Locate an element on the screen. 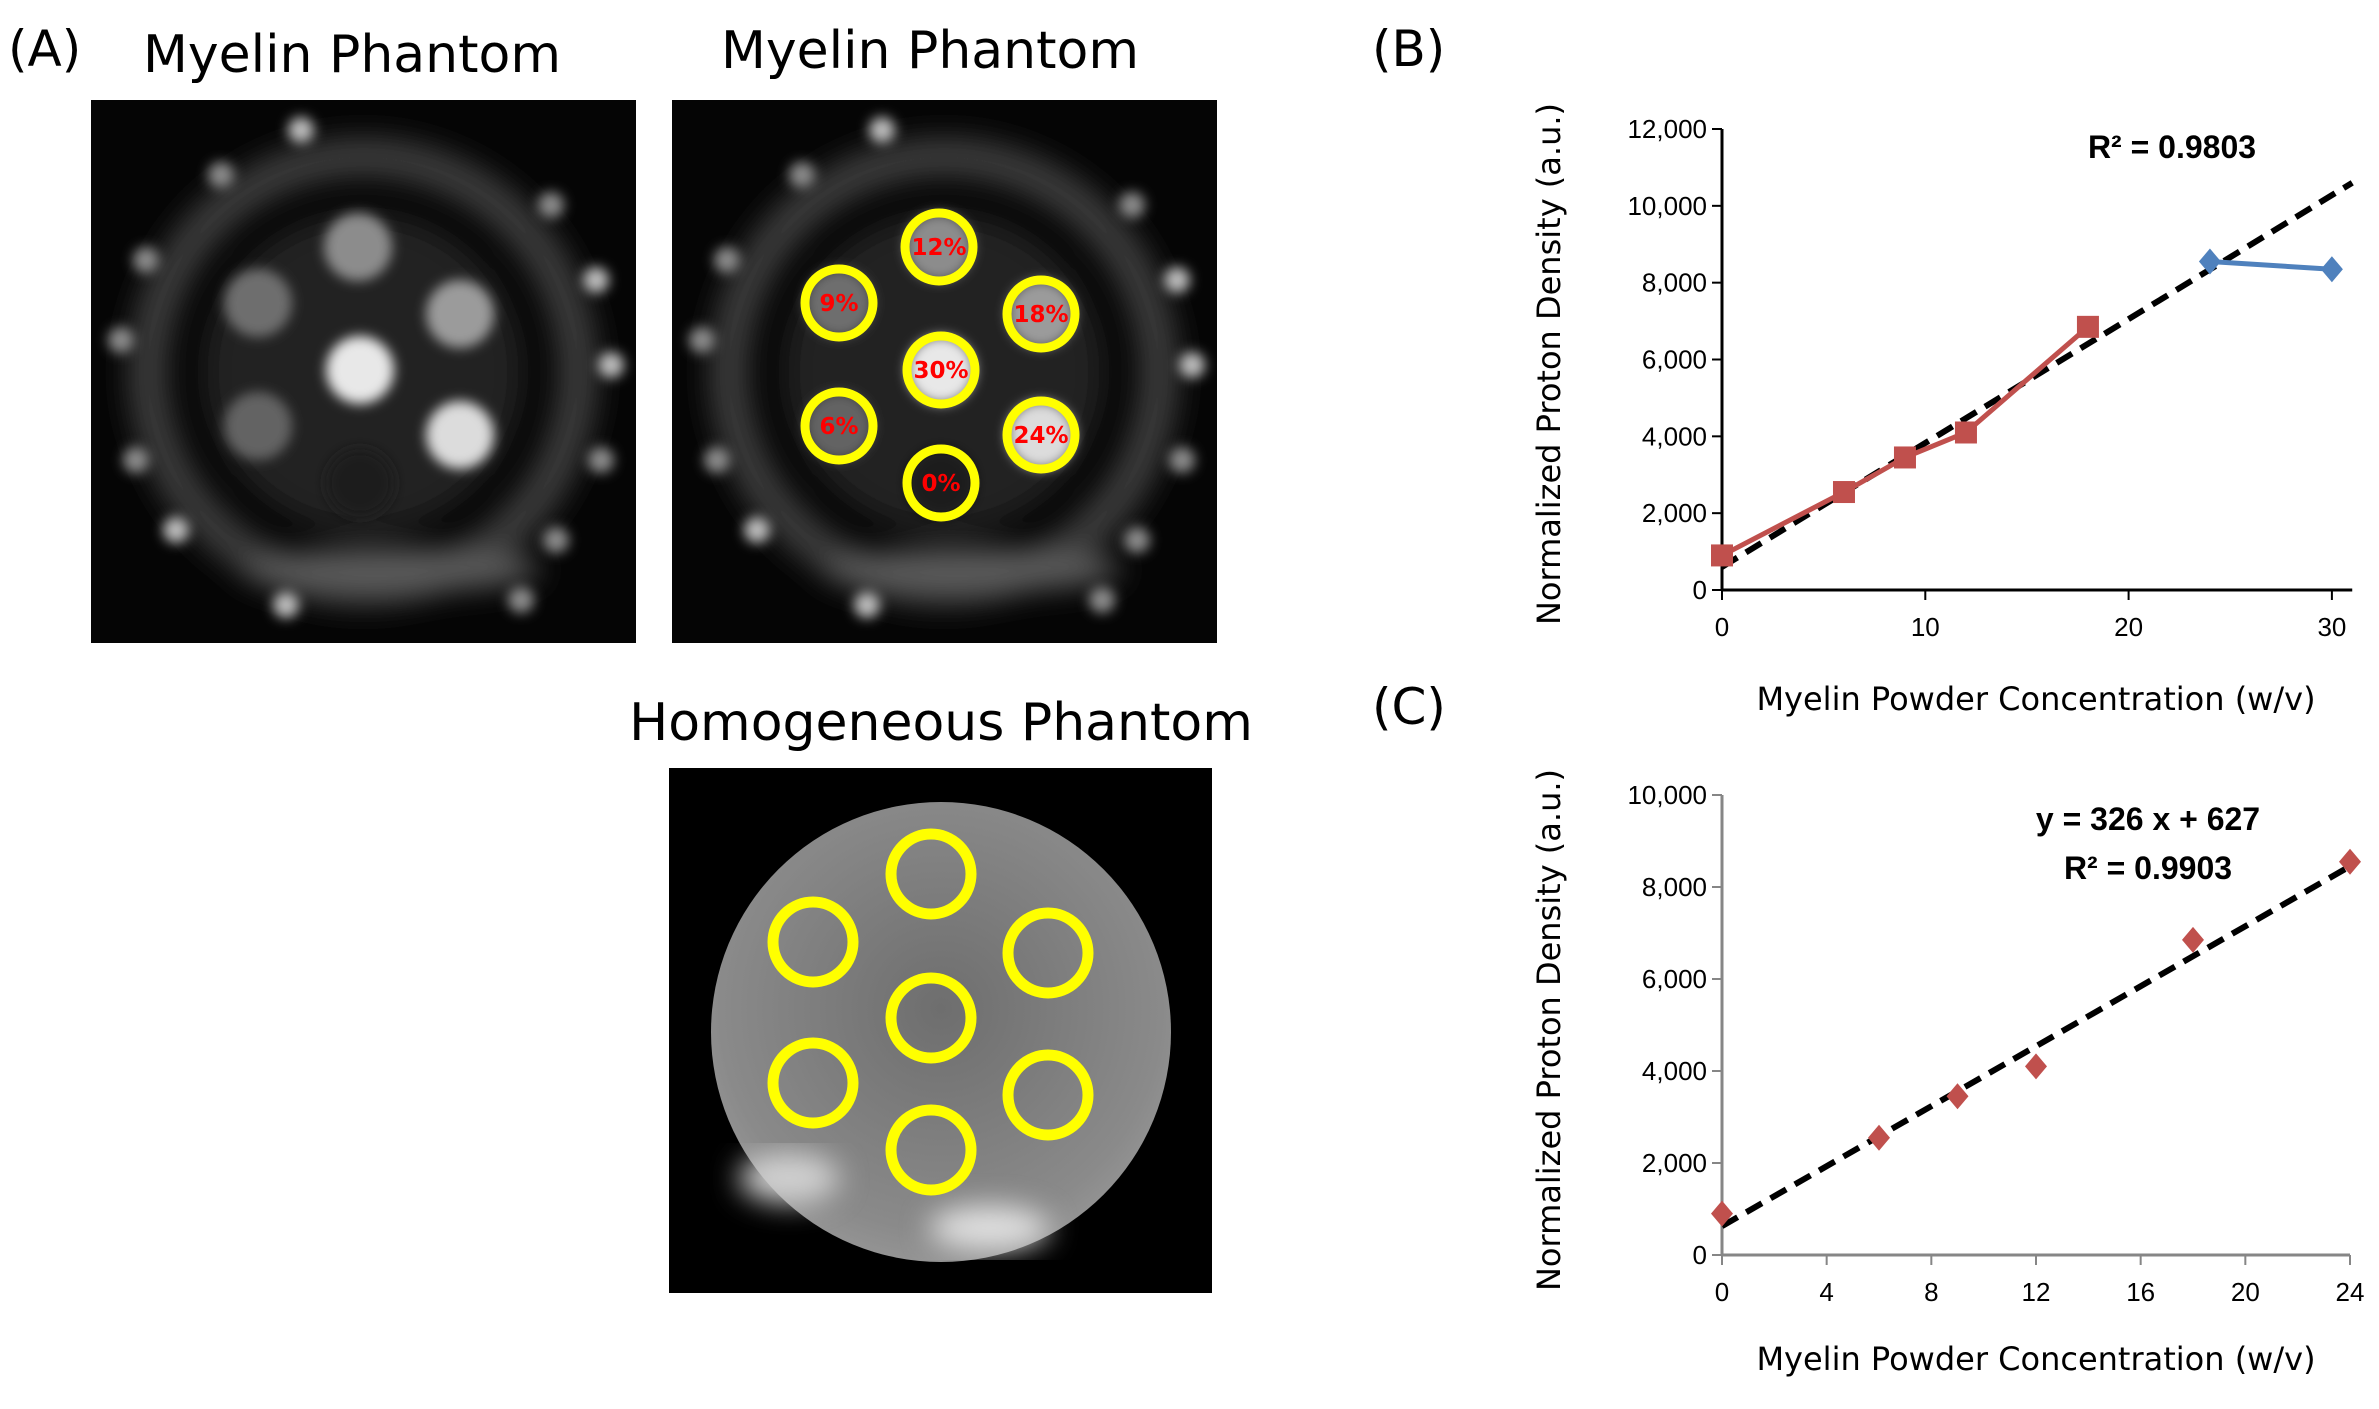 This screenshot has width=2379, height=1409. y-tick-label: 12,000 is located at coordinates (1667, 129).